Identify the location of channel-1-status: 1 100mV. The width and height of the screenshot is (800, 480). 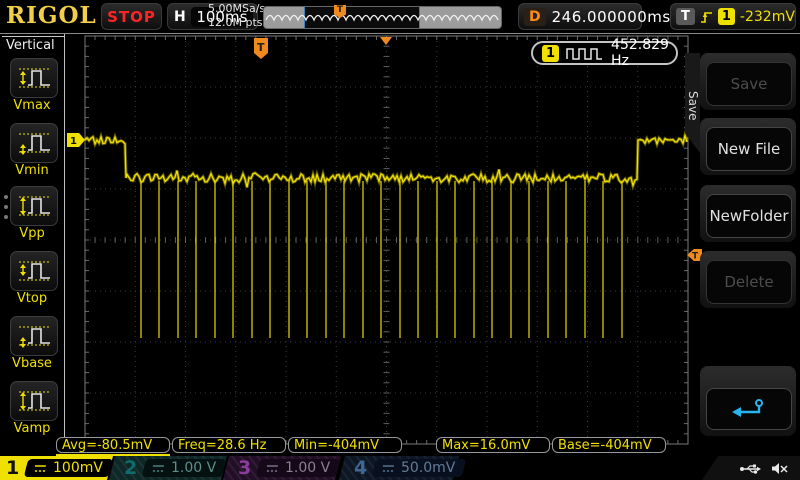
(57, 468).